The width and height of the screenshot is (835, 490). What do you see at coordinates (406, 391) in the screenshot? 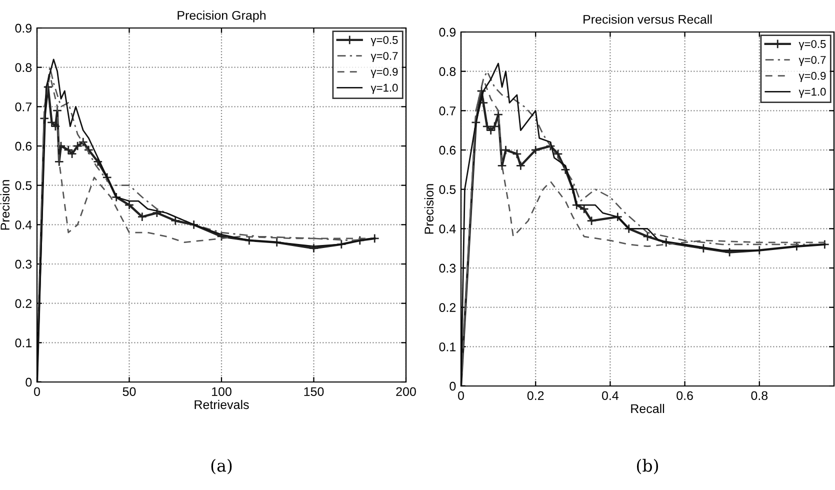
I see `x-tick-label: 200` at bounding box center [406, 391].